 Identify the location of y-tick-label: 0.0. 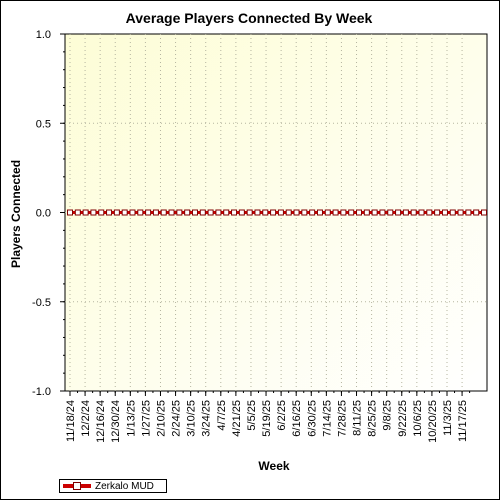
(43, 214).